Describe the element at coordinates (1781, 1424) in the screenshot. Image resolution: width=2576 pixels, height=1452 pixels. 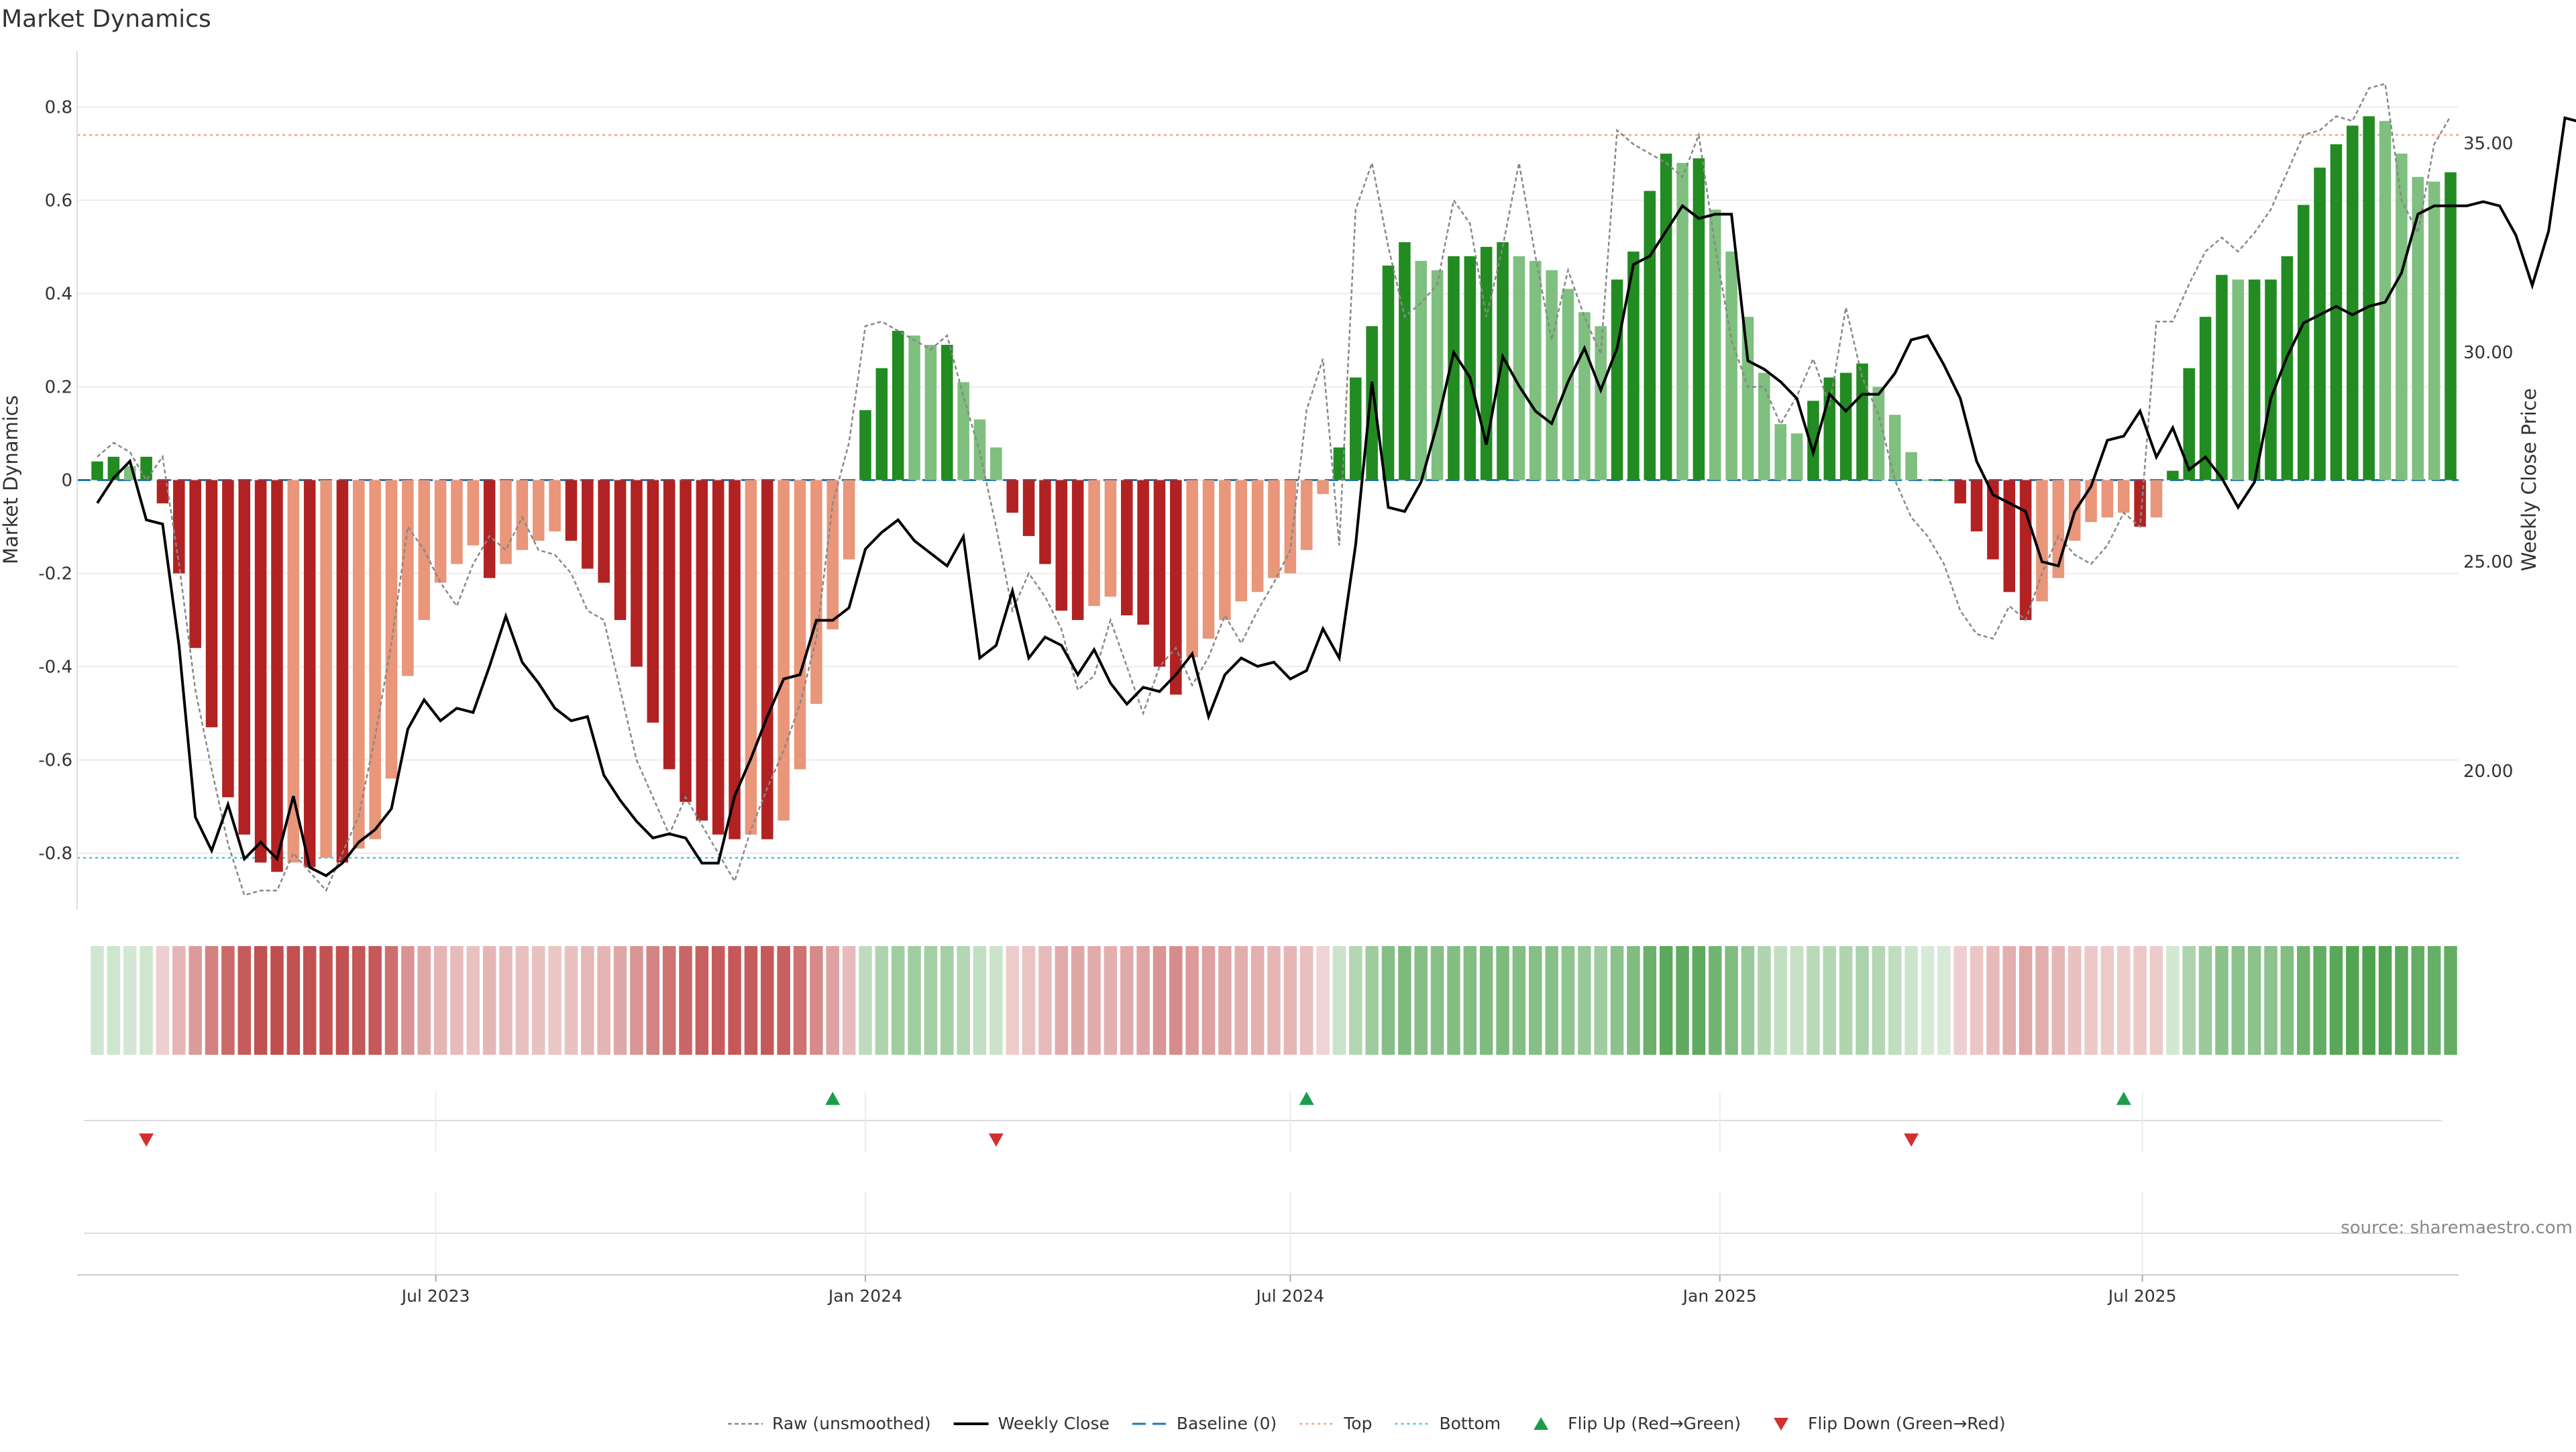
I see `legend-swatch-flip-down` at that location.